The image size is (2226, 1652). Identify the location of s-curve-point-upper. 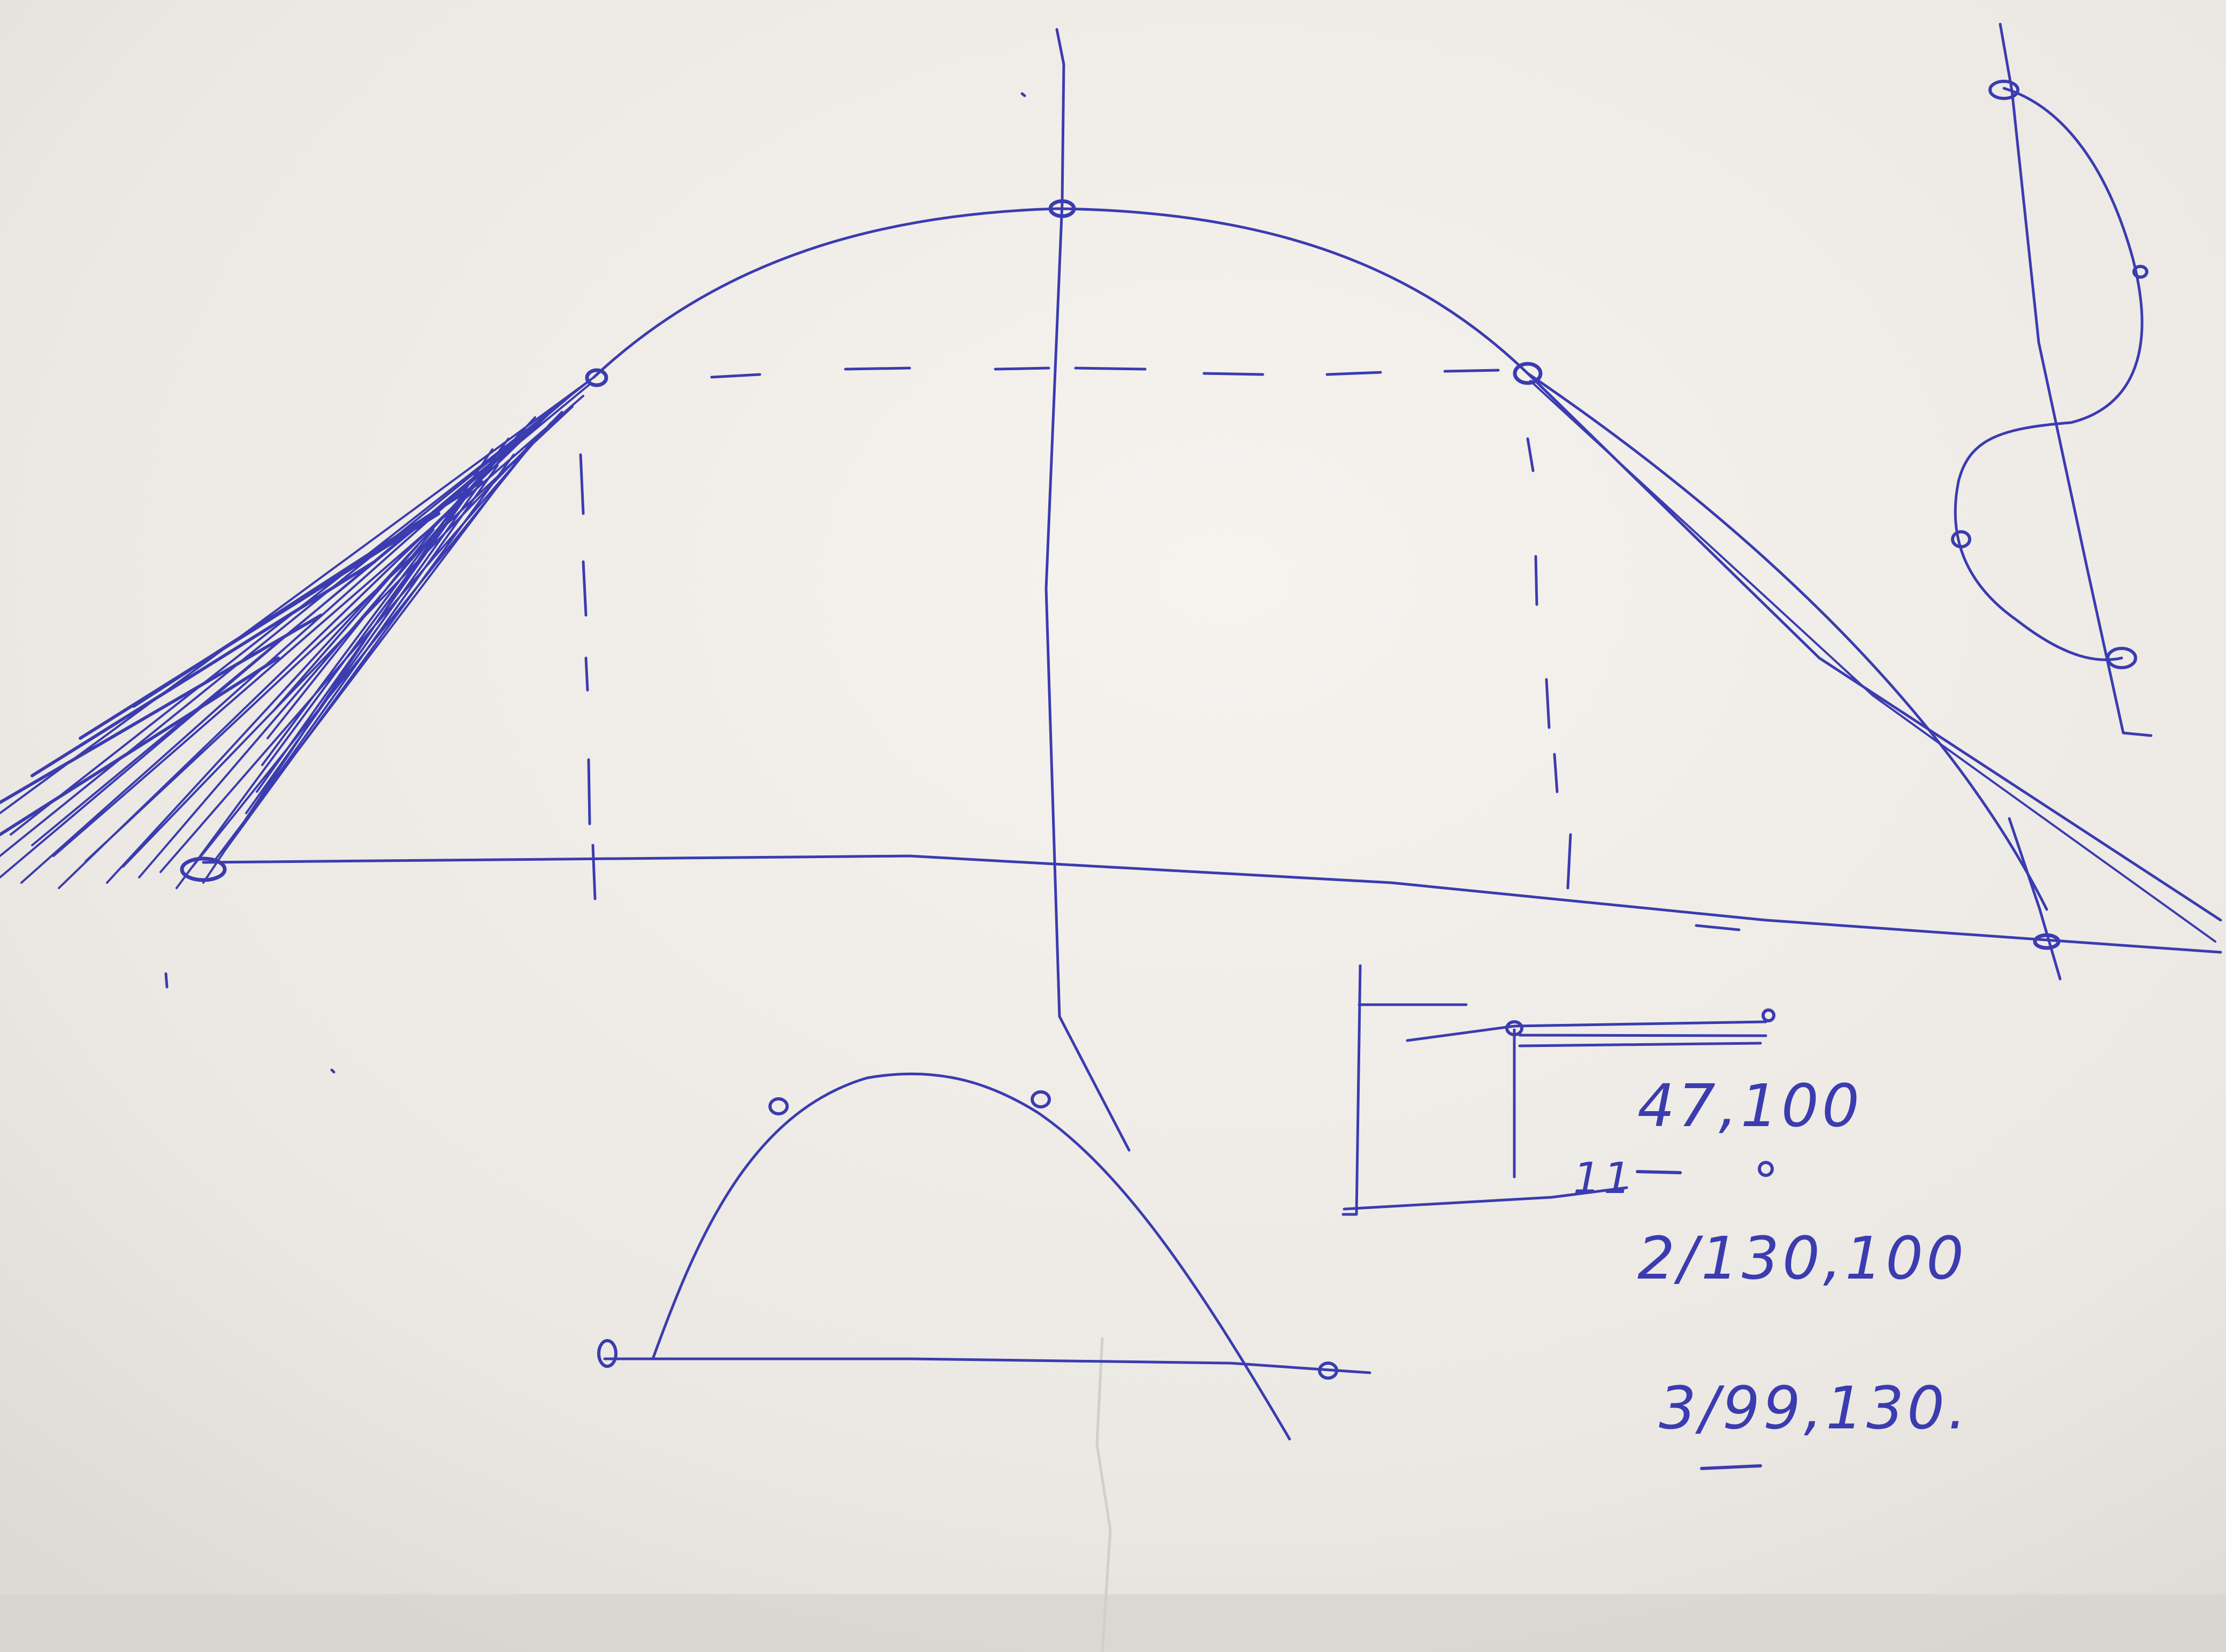
(2140, 272).